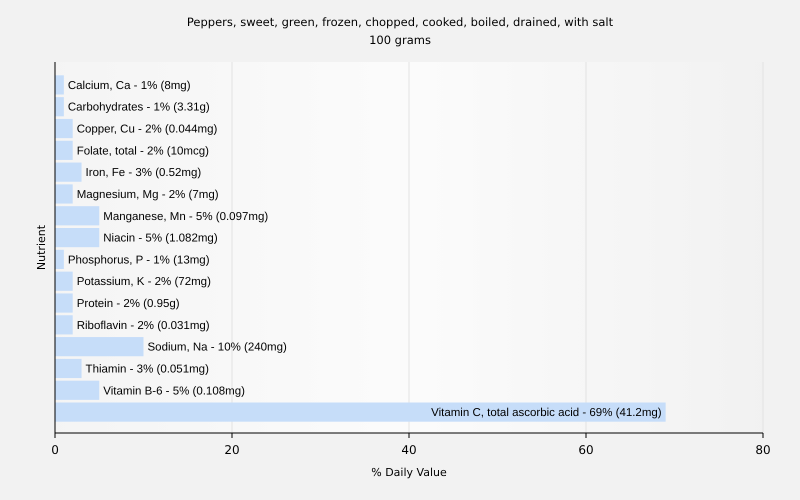 The image size is (800, 500). Describe the element at coordinates (763, 450) in the screenshot. I see `x-tick-label: 80` at that location.